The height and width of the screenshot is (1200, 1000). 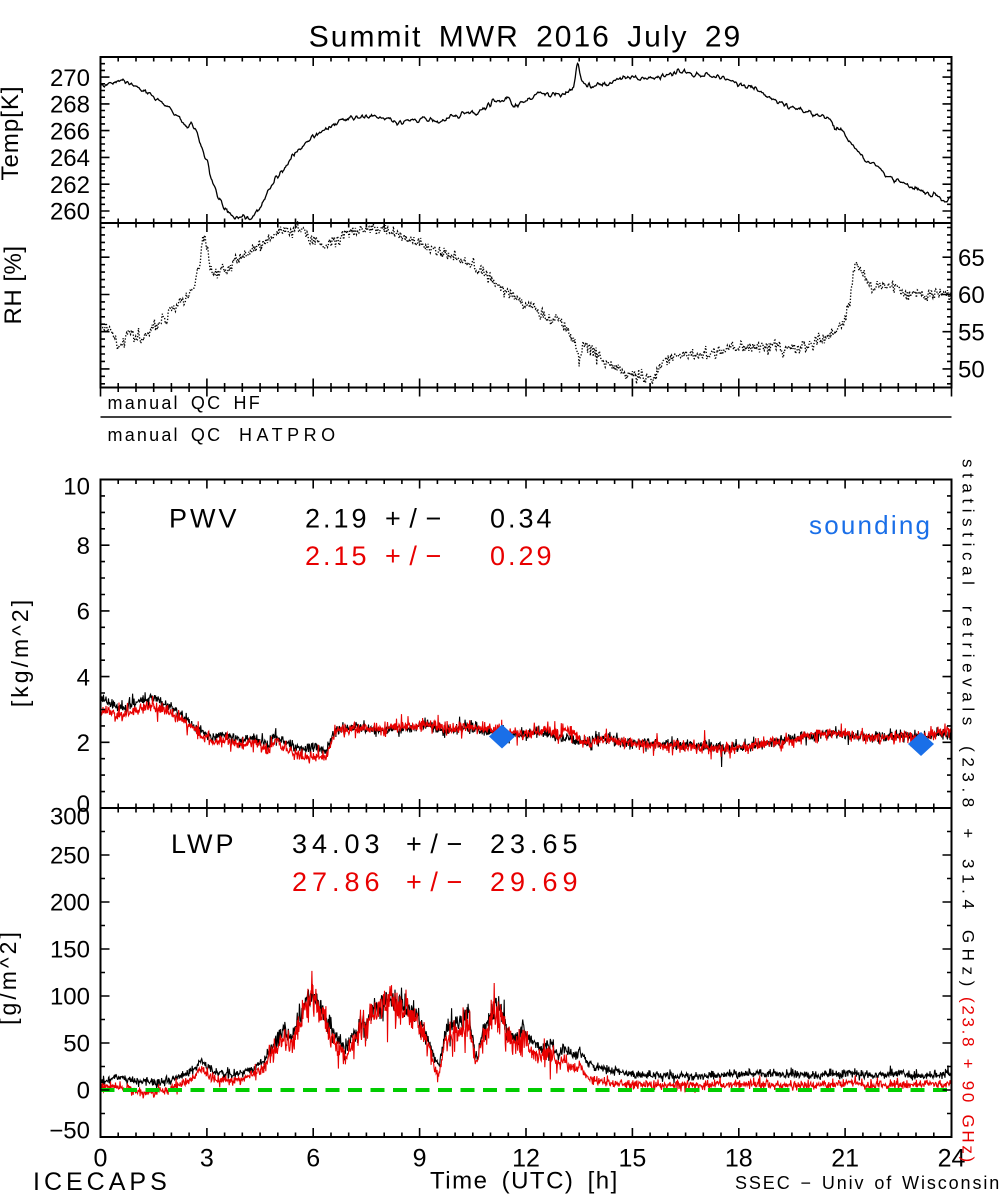 What do you see at coordinates (207, 1159) in the screenshot?
I see `svg-text: 3` at bounding box center [207, 1159].